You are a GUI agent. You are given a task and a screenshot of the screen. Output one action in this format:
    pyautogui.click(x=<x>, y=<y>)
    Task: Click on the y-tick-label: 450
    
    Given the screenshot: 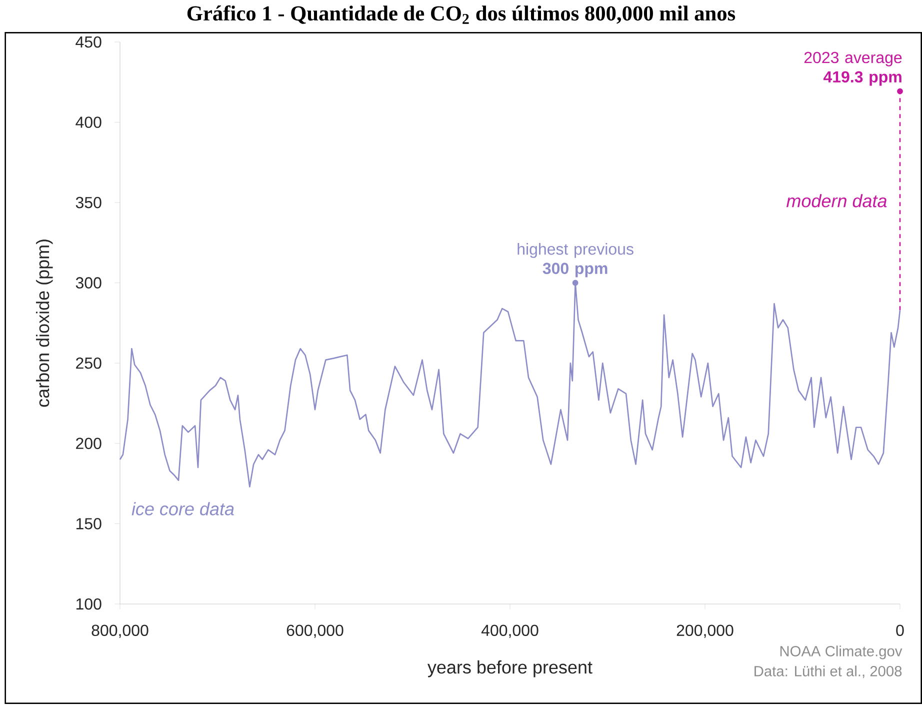 What is the action you would take?
    pyautogui.click(x=89, y=42)
    